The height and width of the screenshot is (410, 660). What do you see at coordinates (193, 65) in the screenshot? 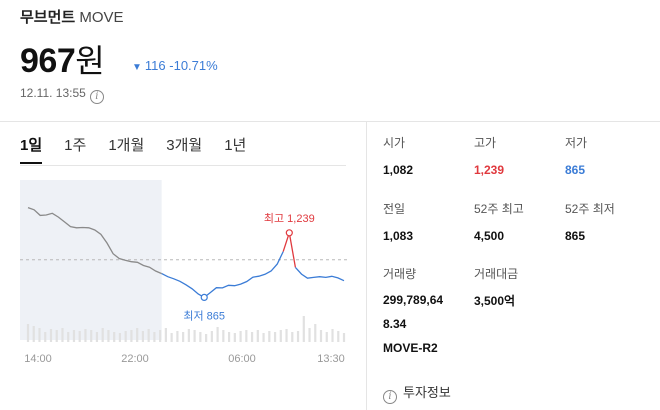
I see `change-percent: -10.71%` at bounding box center [193, 65].